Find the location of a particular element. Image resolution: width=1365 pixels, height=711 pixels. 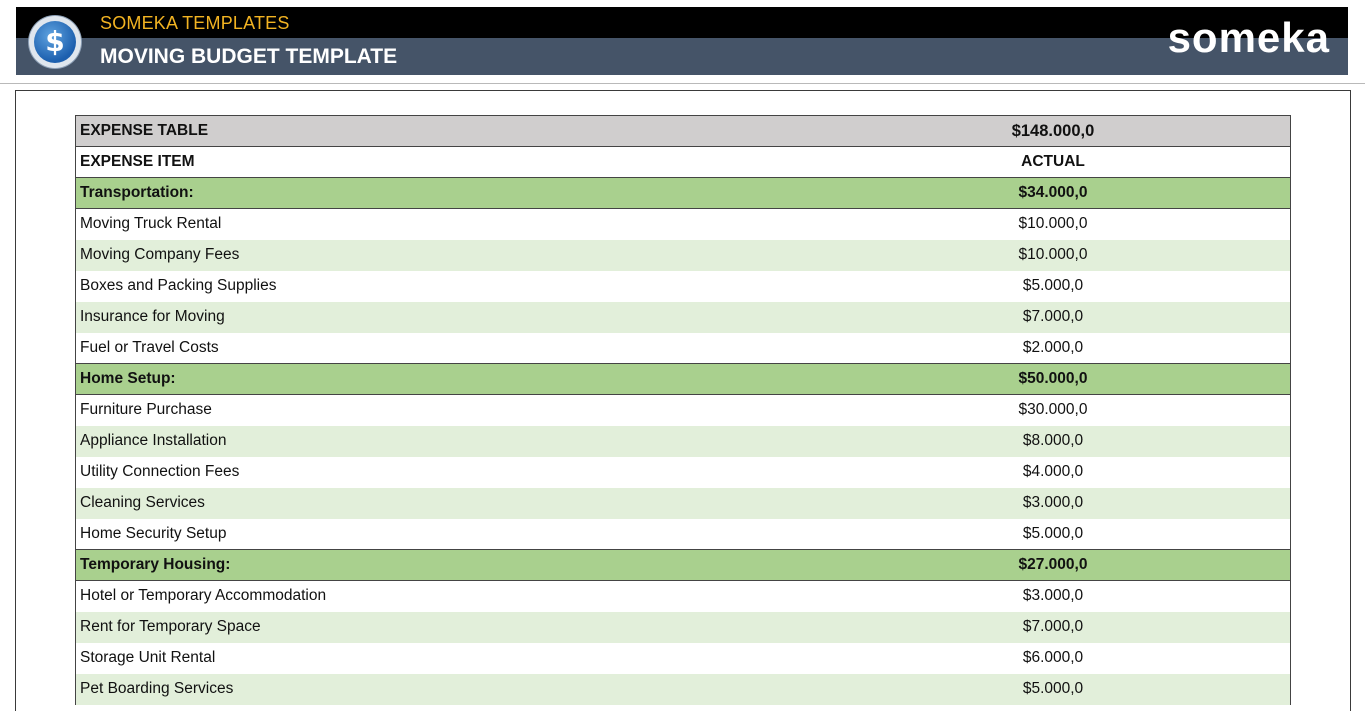

expense-row: Pet Boarding Services $5.000,0 is located at coordinates (683, 689).